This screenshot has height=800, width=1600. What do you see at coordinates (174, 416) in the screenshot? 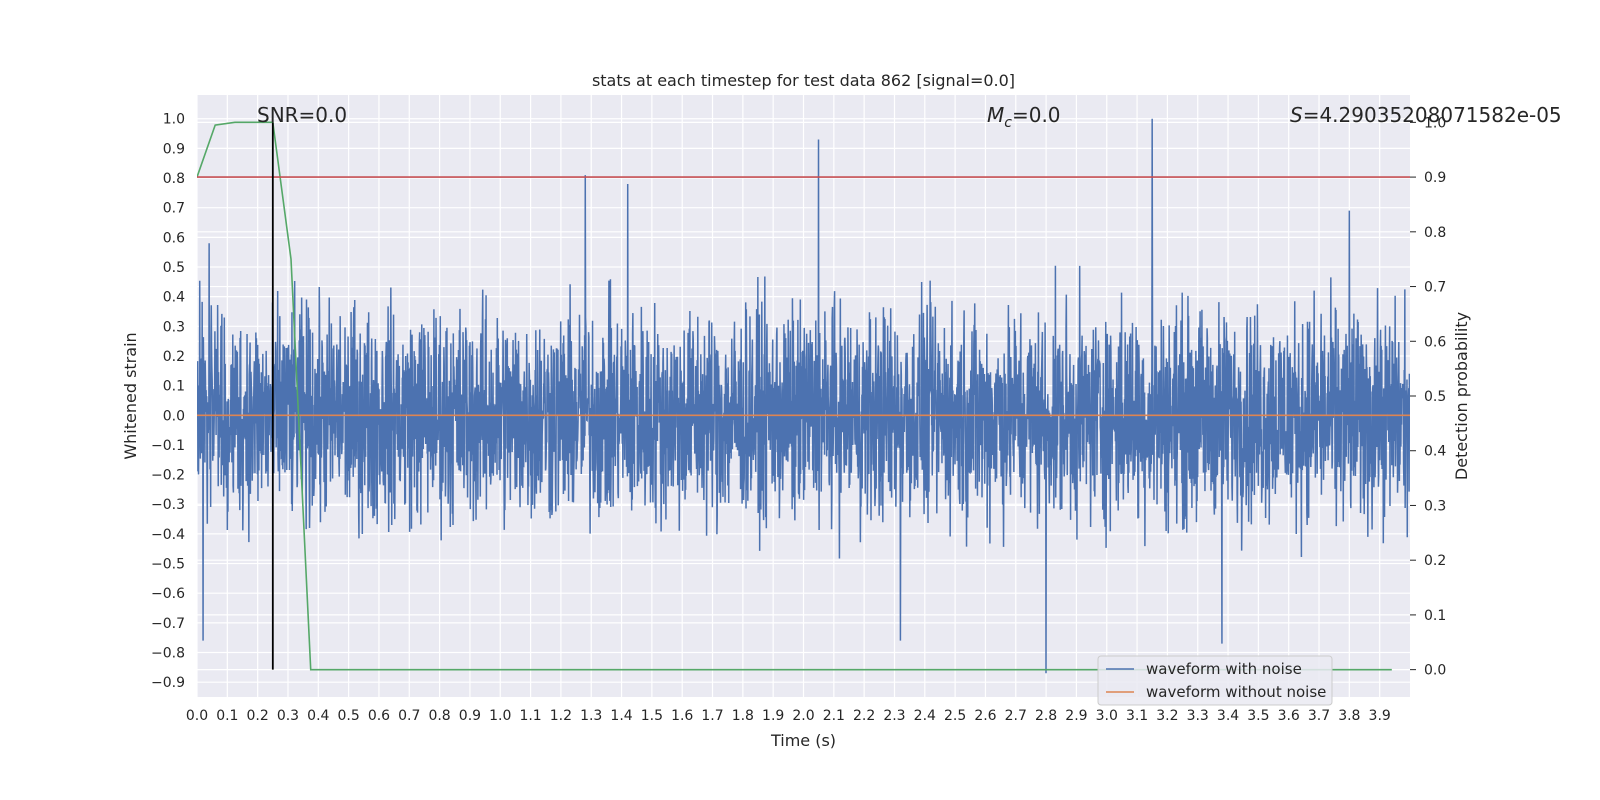
I see `y-tick-label: 0.0` at bounding box center [174, 416].